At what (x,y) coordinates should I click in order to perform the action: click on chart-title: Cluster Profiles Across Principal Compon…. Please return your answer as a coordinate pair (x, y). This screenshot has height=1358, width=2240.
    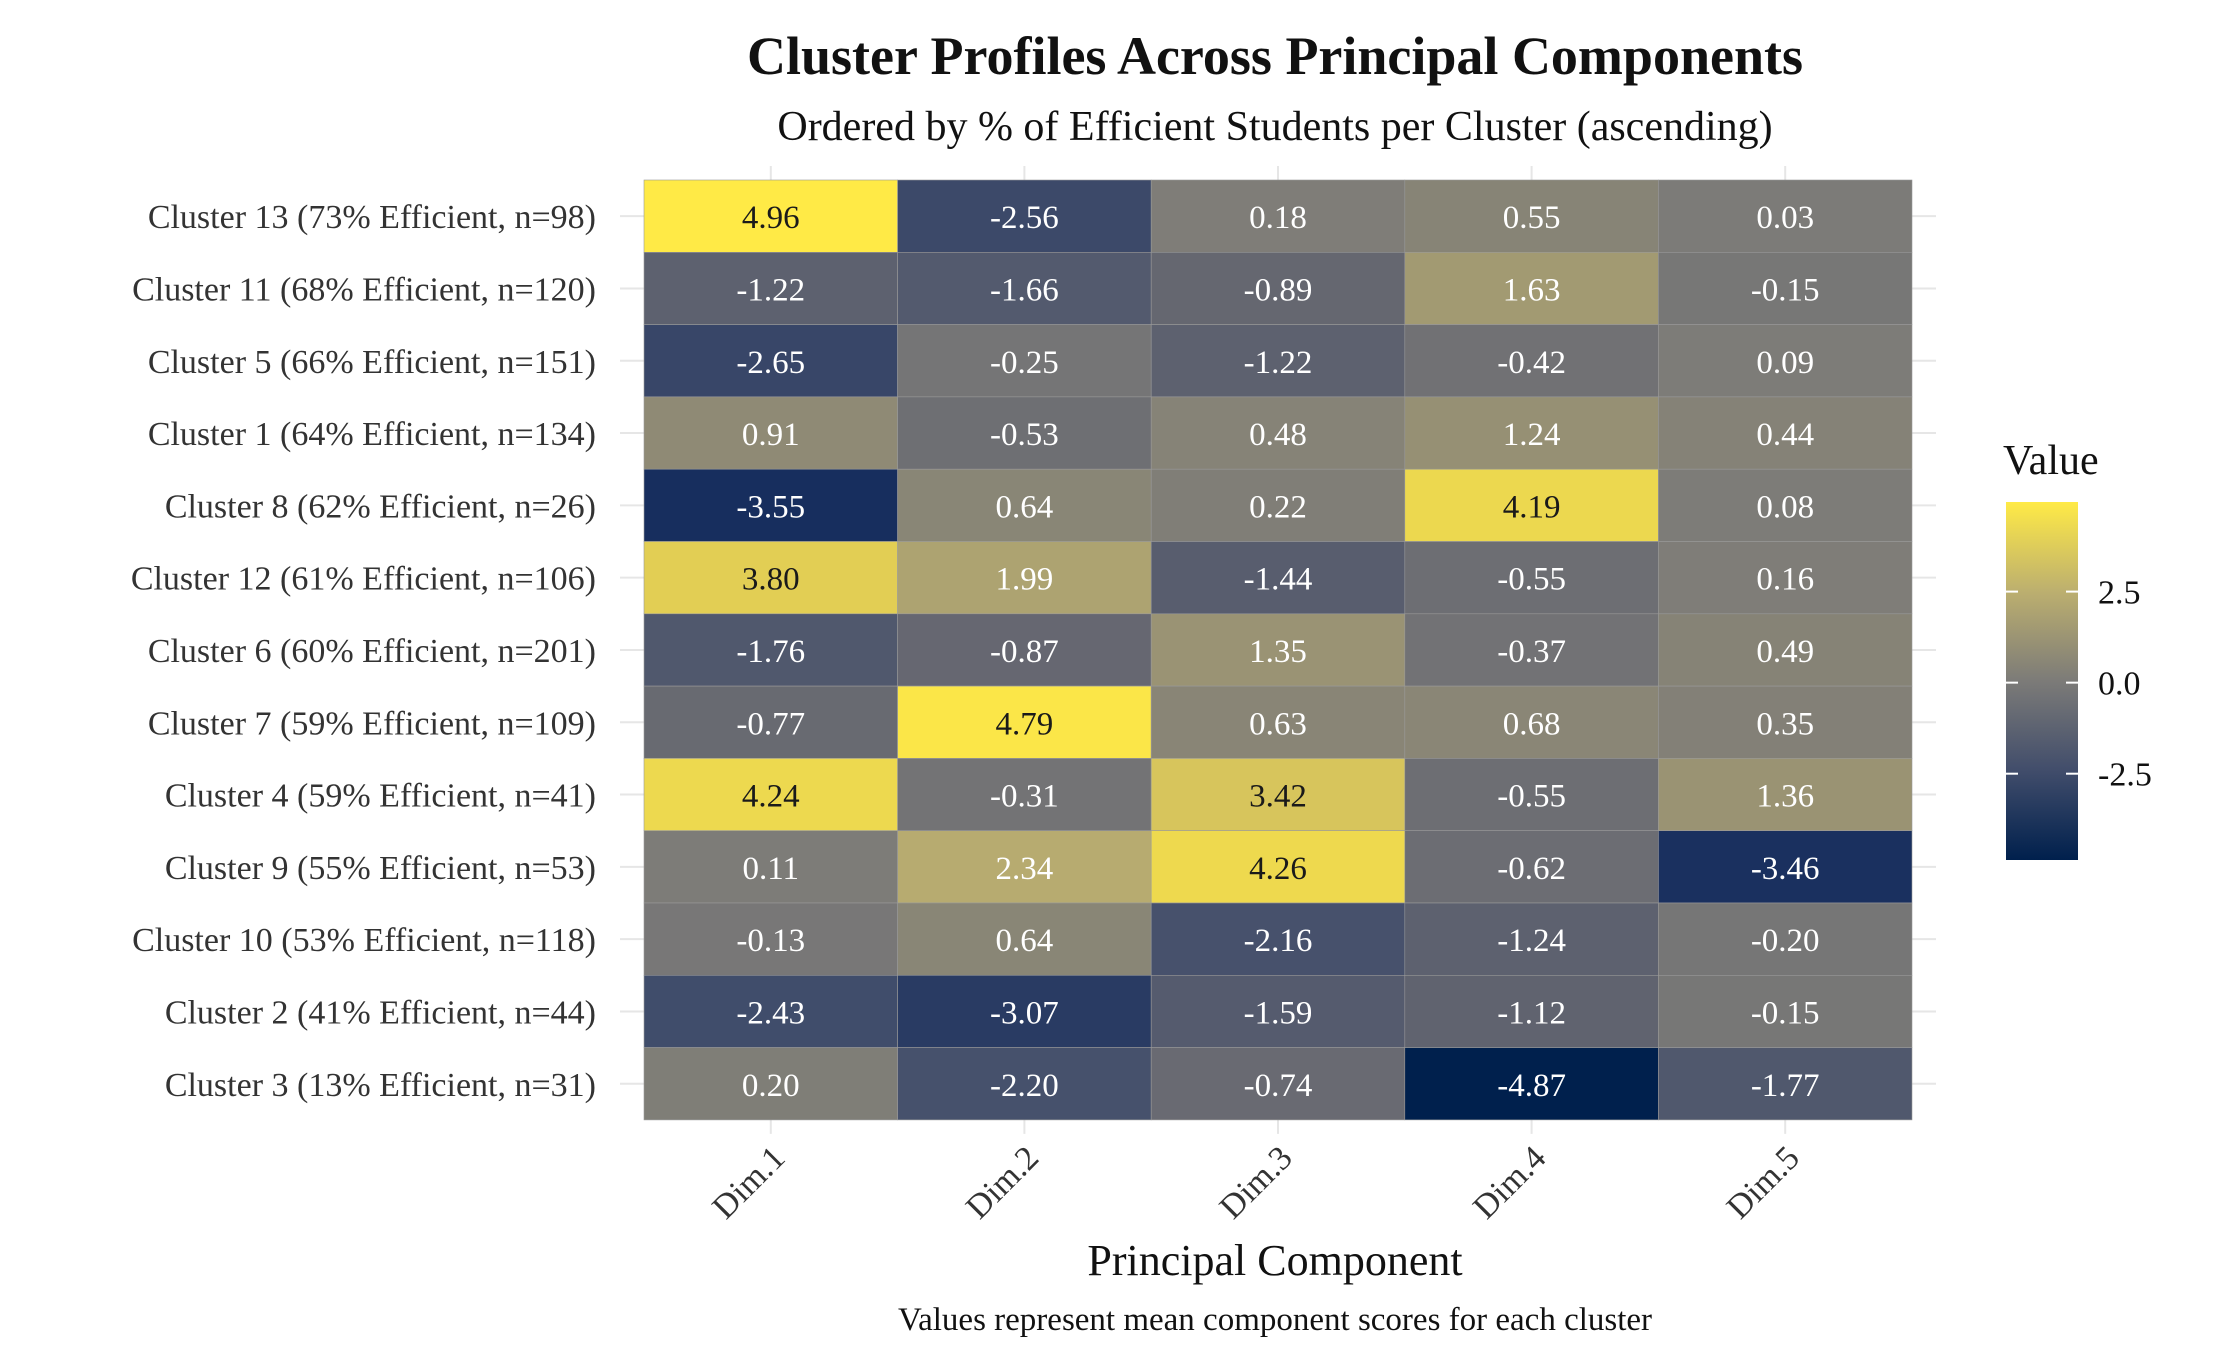
    Looking at the image, I should click on (1275, 56).